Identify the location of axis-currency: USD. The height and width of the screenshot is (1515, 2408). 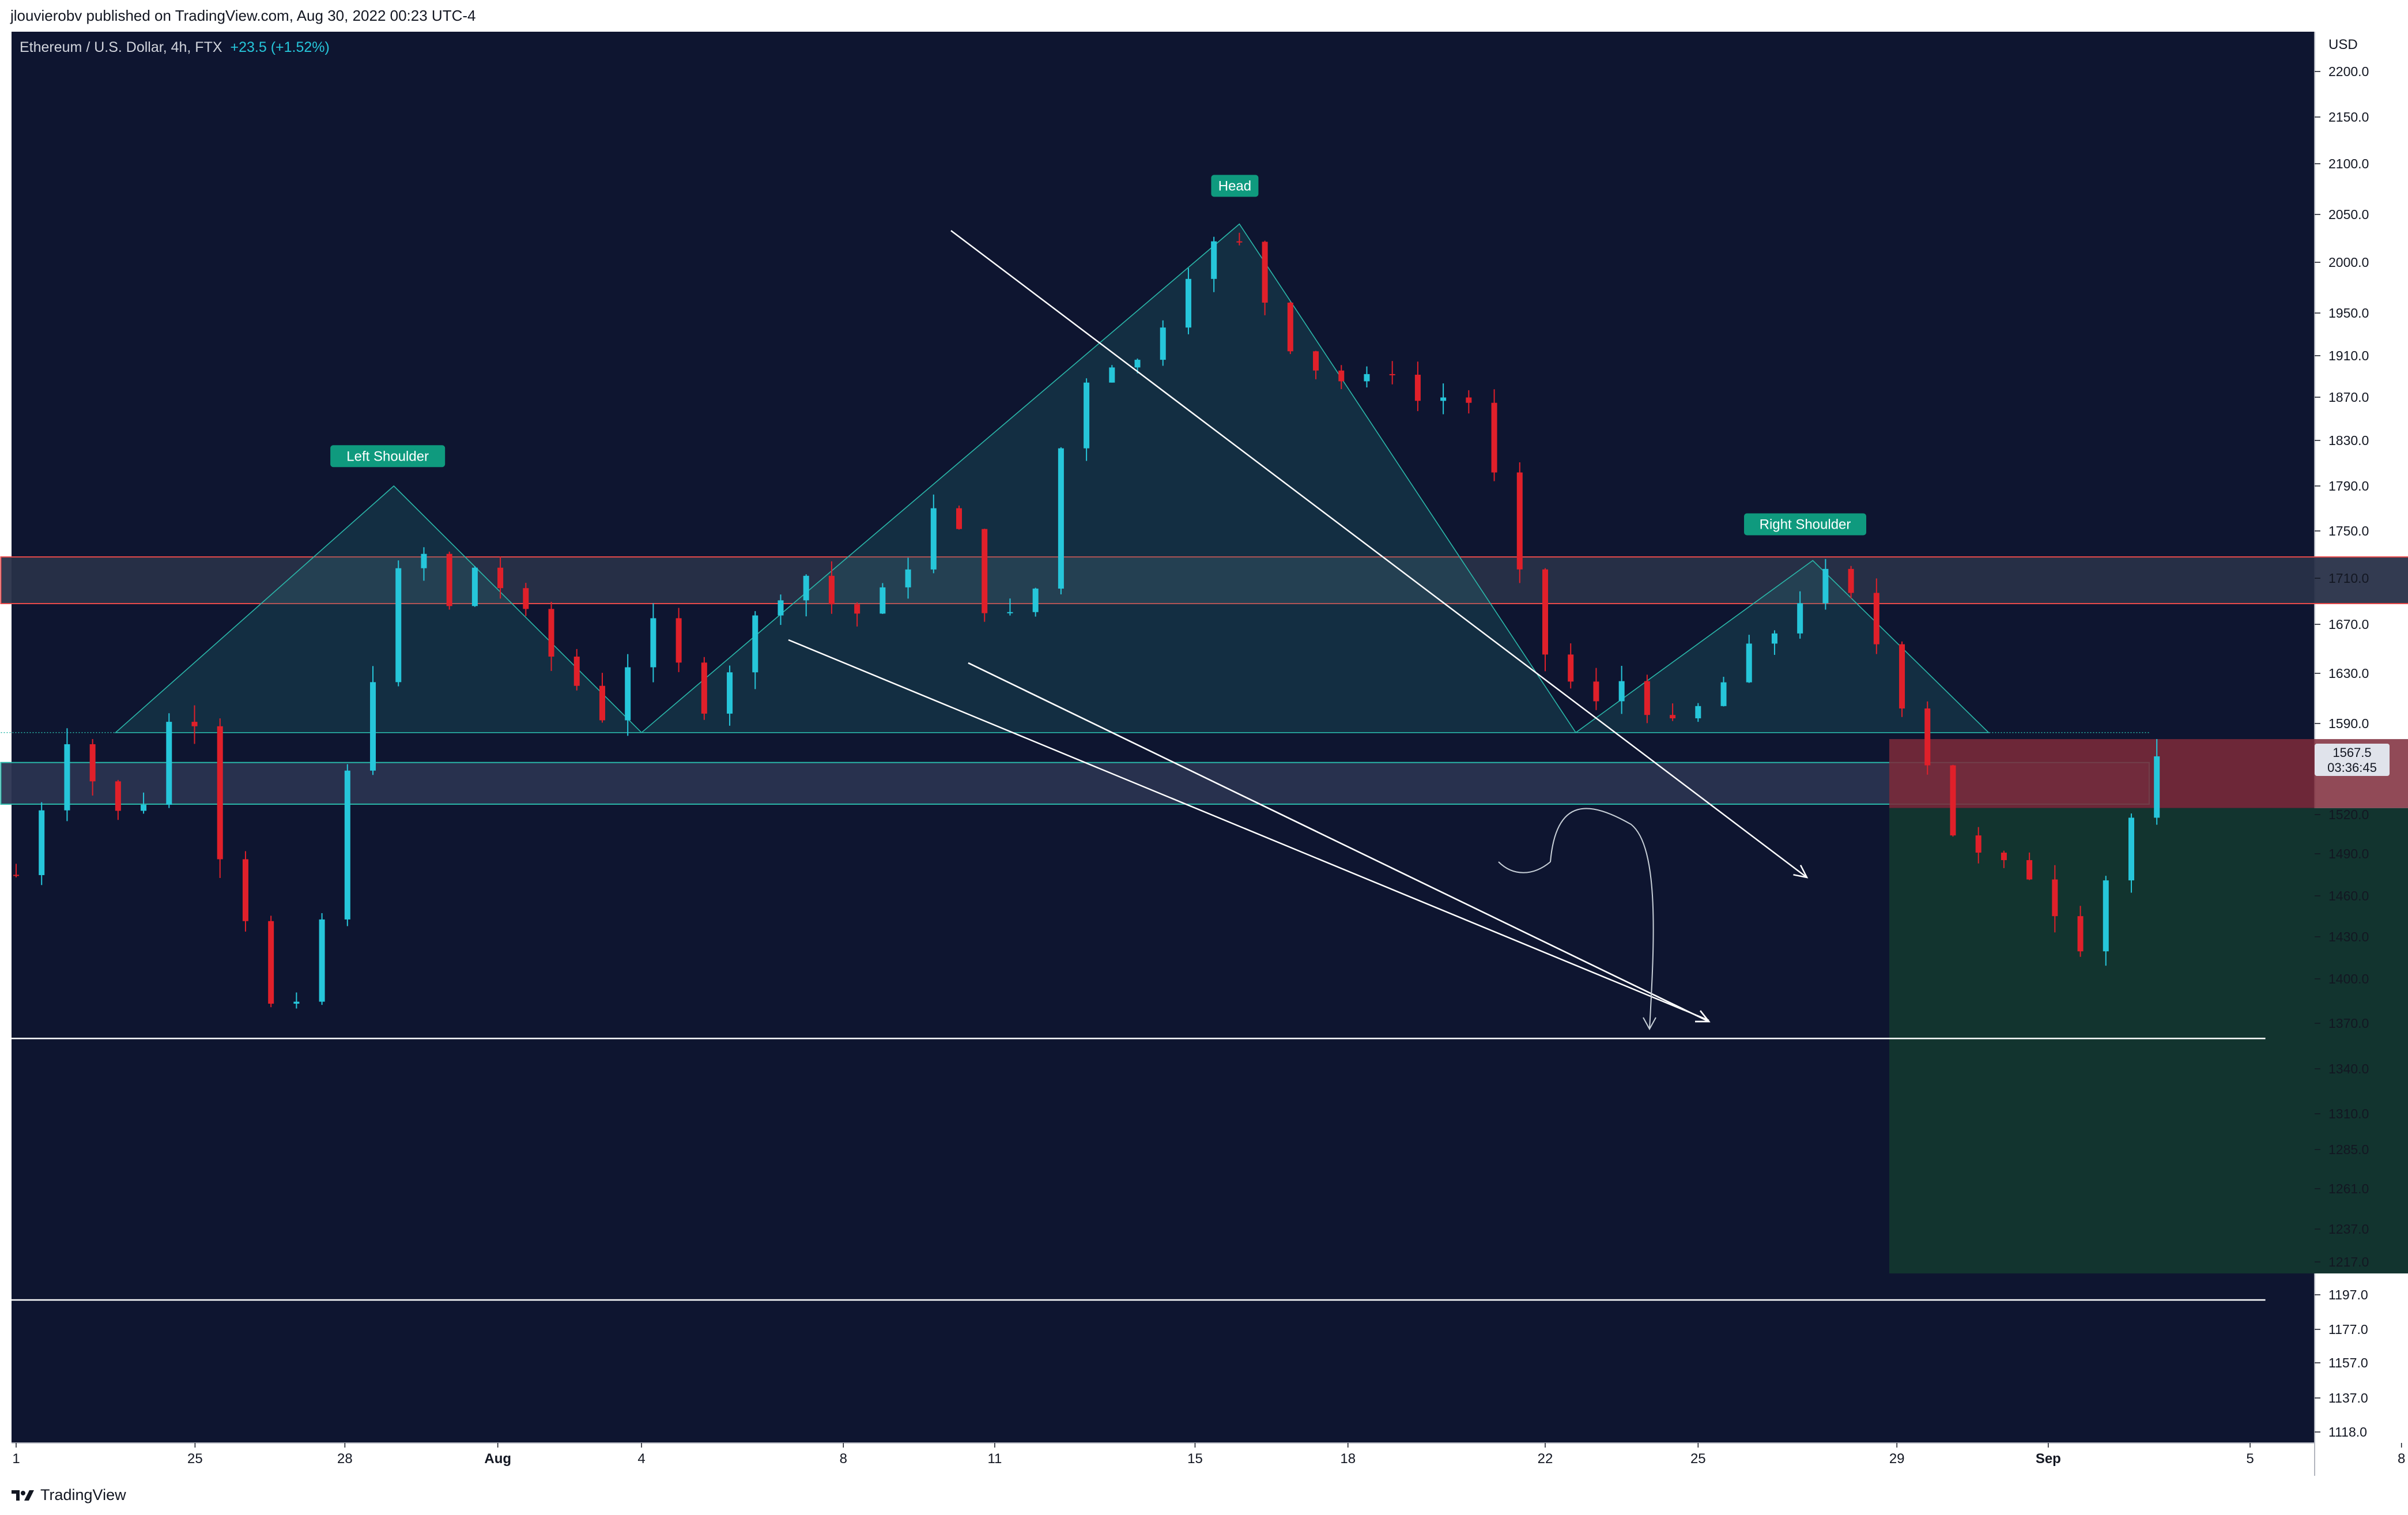
(2343, 45).